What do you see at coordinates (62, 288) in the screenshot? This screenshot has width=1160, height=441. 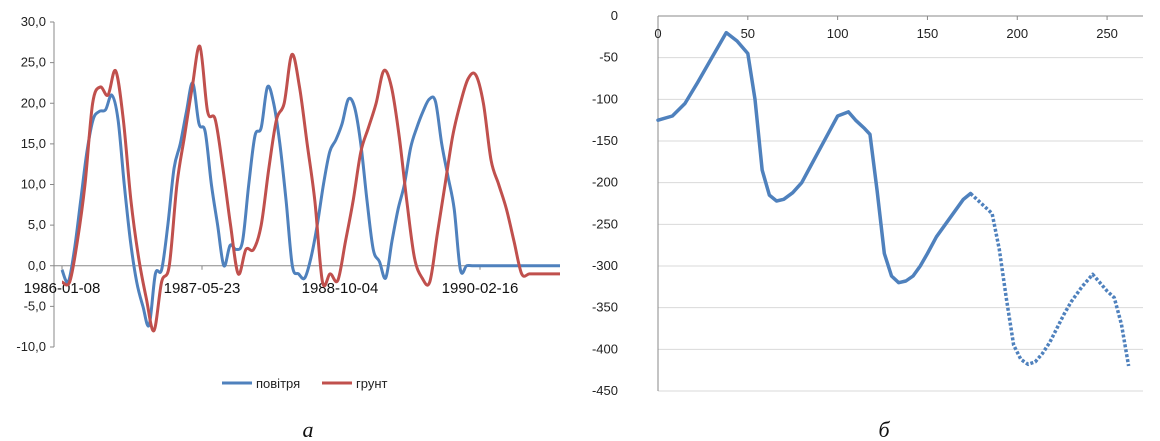 I see `chart-a-x-tick-label: 1986-01-08` at bounding box center [62, 288].